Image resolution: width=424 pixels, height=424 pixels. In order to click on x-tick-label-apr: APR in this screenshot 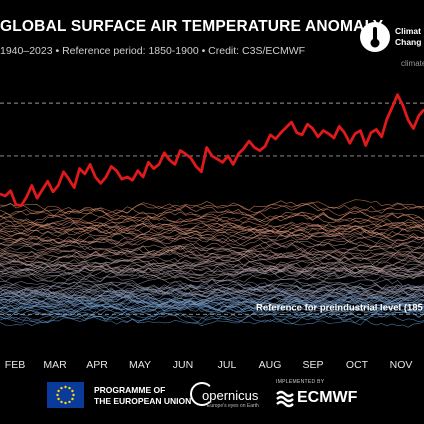, I will do `click(97, 365)`.